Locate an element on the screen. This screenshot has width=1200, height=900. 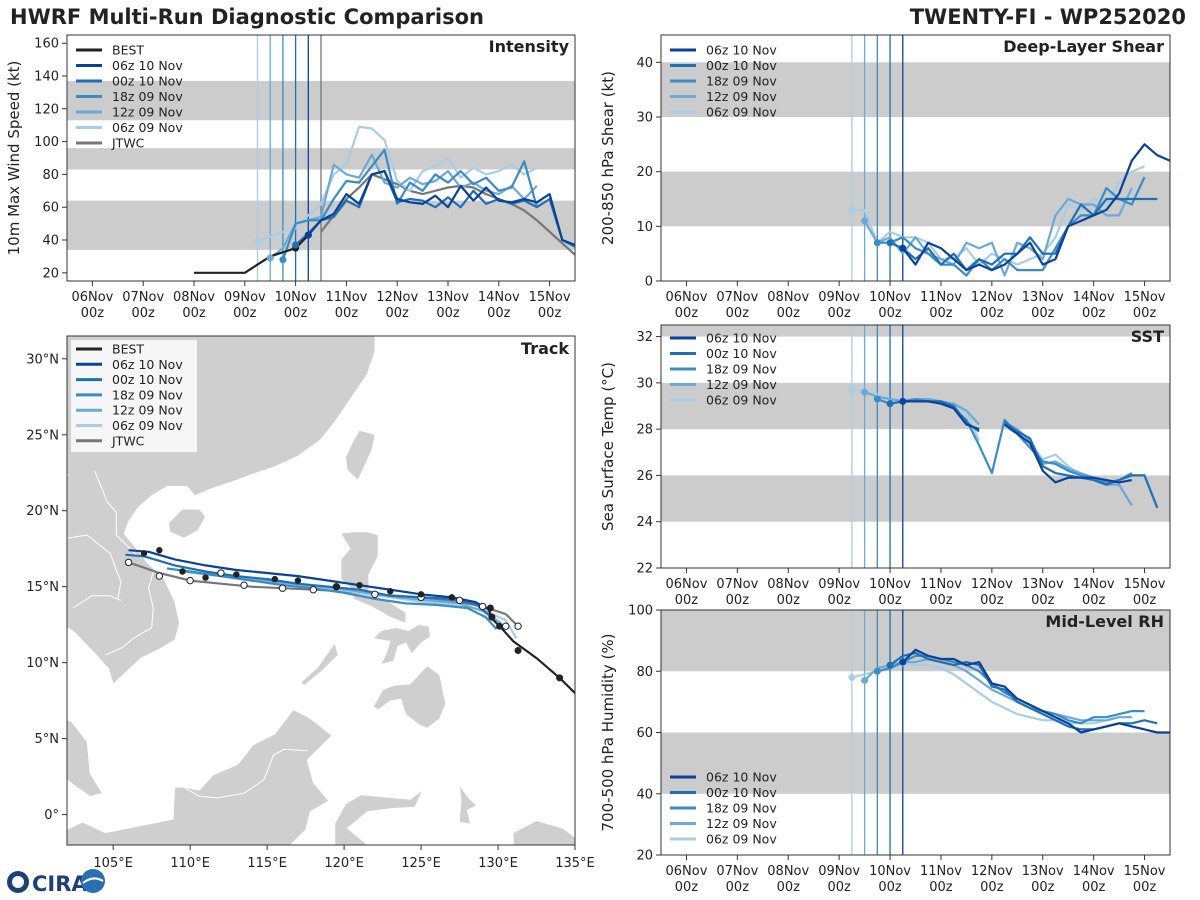
rh-xtick-label-0-a: 06Nov is located at coordinates (686, 871).